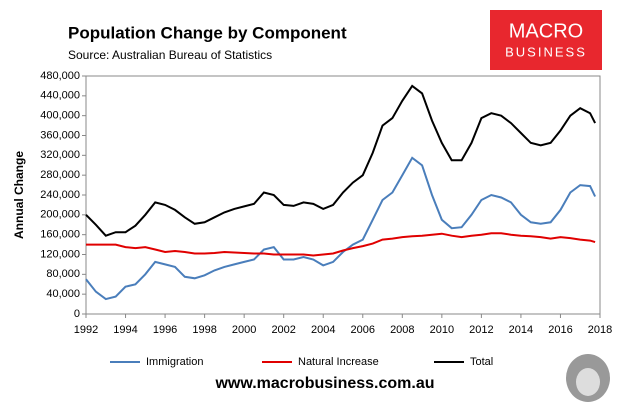 This screenshot has width=623, height=408. I want to click on x-tick-label: 2004, so click(323, 330).